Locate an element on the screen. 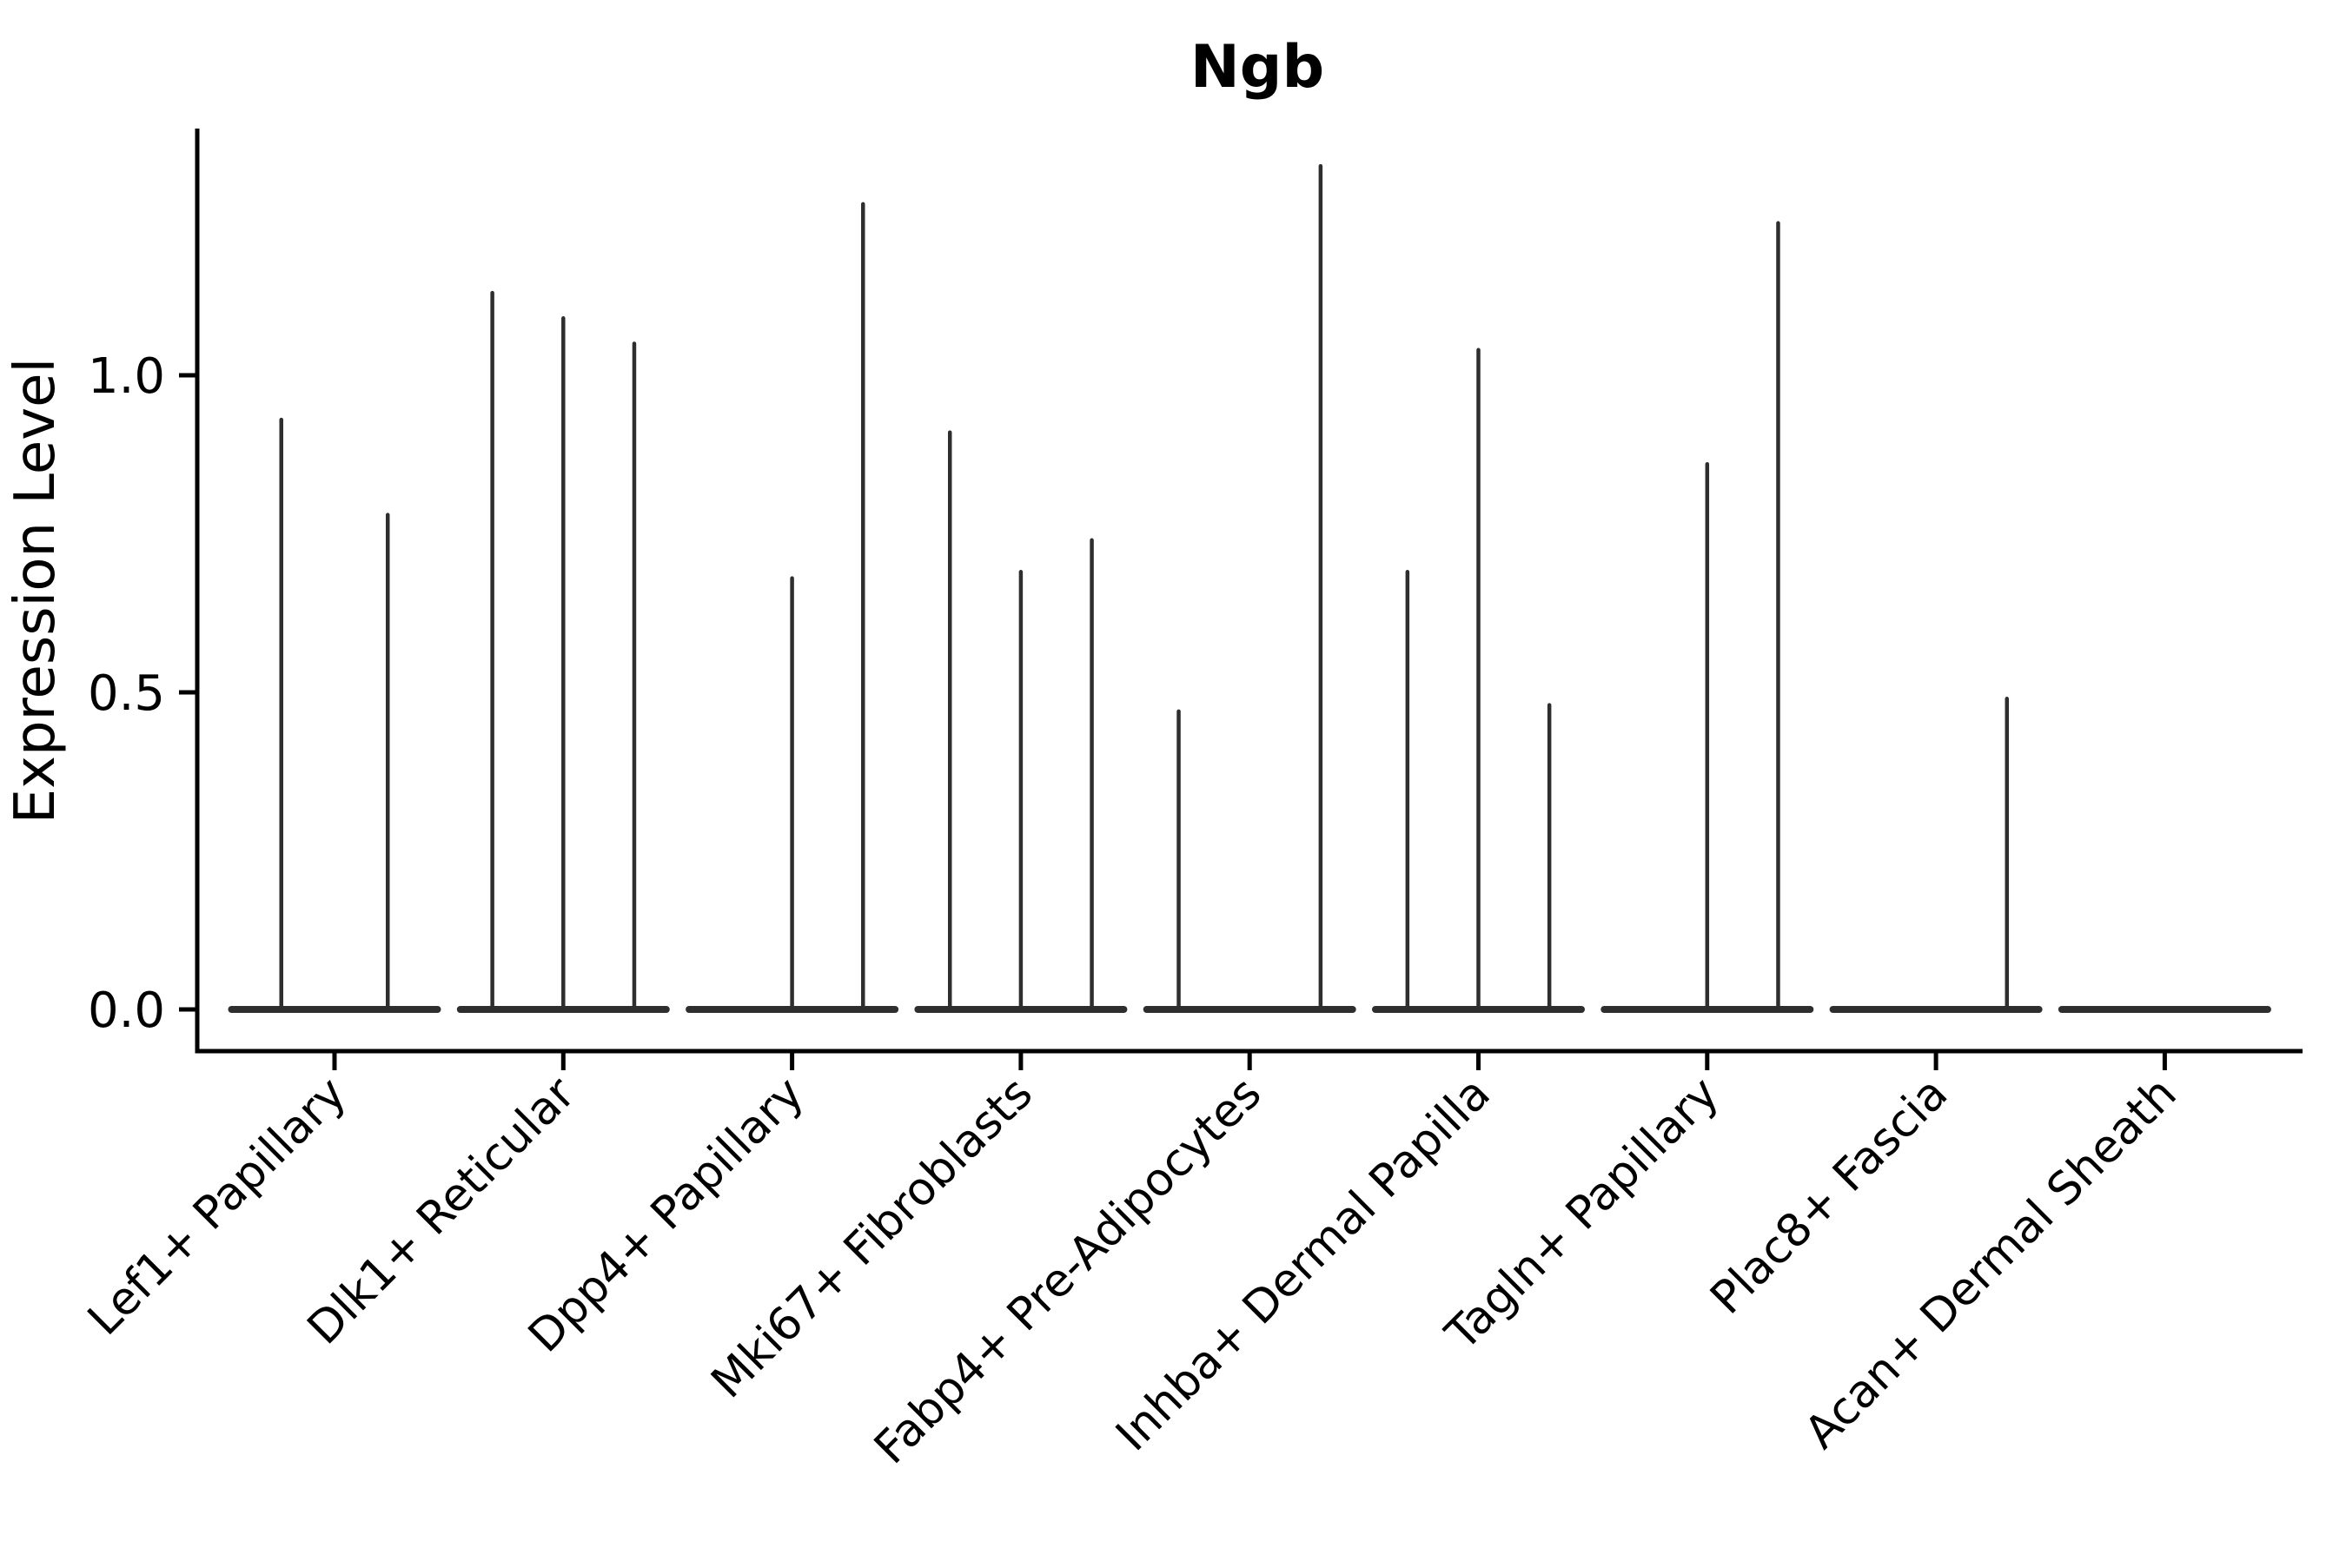  chart-title: Ngb is located at coordinates (1257, 67).